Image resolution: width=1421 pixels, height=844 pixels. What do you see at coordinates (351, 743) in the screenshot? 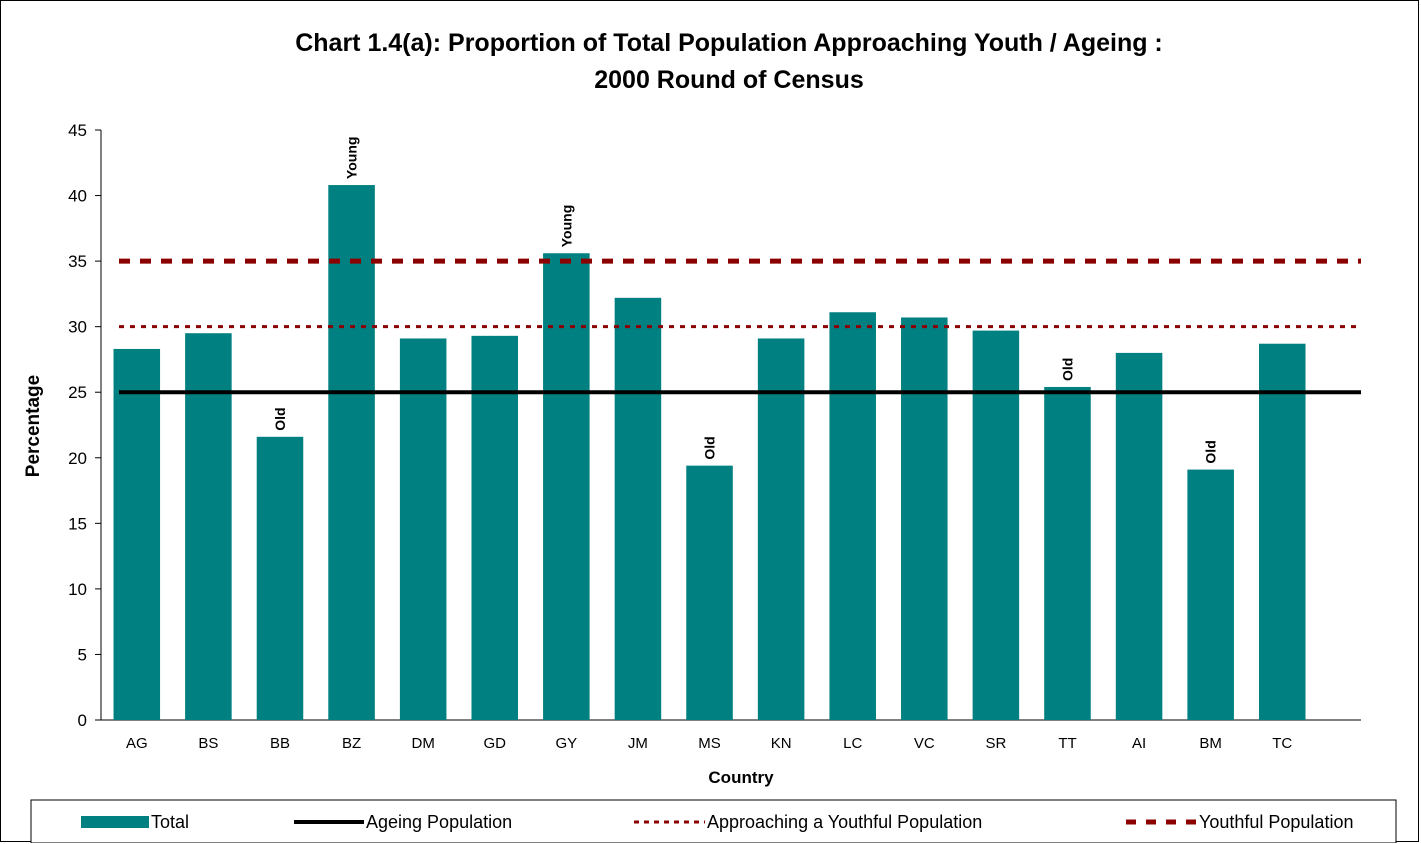
I see `x-tick-label: BZ` at bounding box center [351, 743].